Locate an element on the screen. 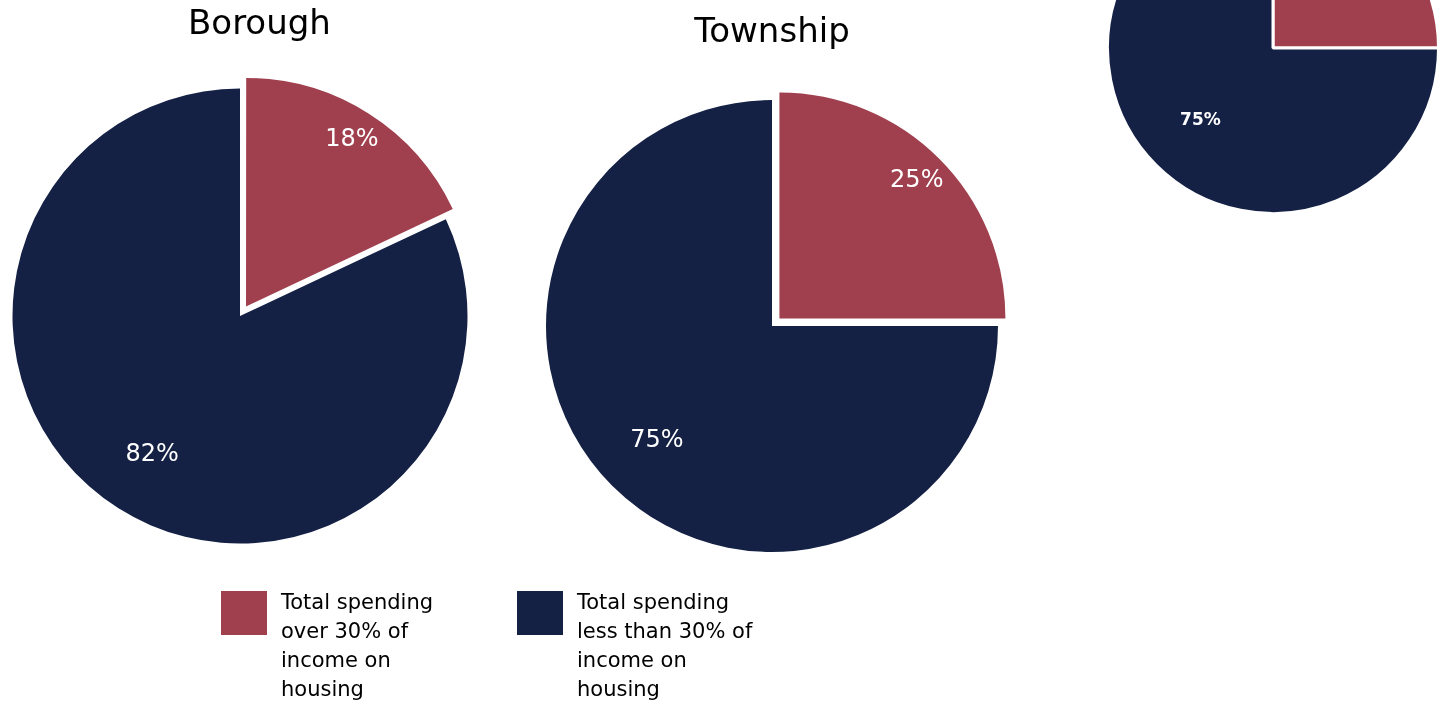 The image size is (1449, 710). data-label: 18% is located at coordinates (352, 137).